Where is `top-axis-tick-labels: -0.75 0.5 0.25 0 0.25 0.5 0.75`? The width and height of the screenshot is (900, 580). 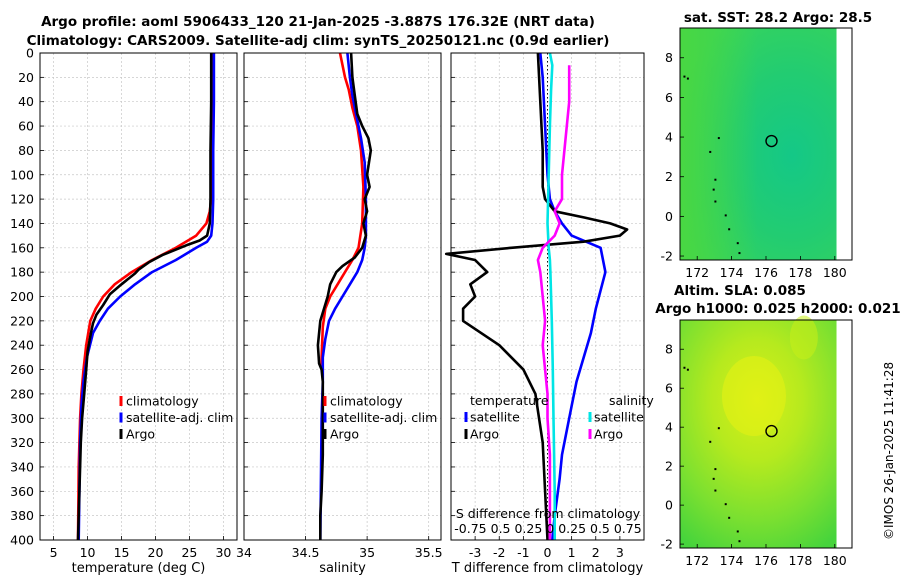 top-axis-tick-labels: -0.75 0.5 0.25 0 0.25 0.5 0.75 is located at coordinates (547, 528).